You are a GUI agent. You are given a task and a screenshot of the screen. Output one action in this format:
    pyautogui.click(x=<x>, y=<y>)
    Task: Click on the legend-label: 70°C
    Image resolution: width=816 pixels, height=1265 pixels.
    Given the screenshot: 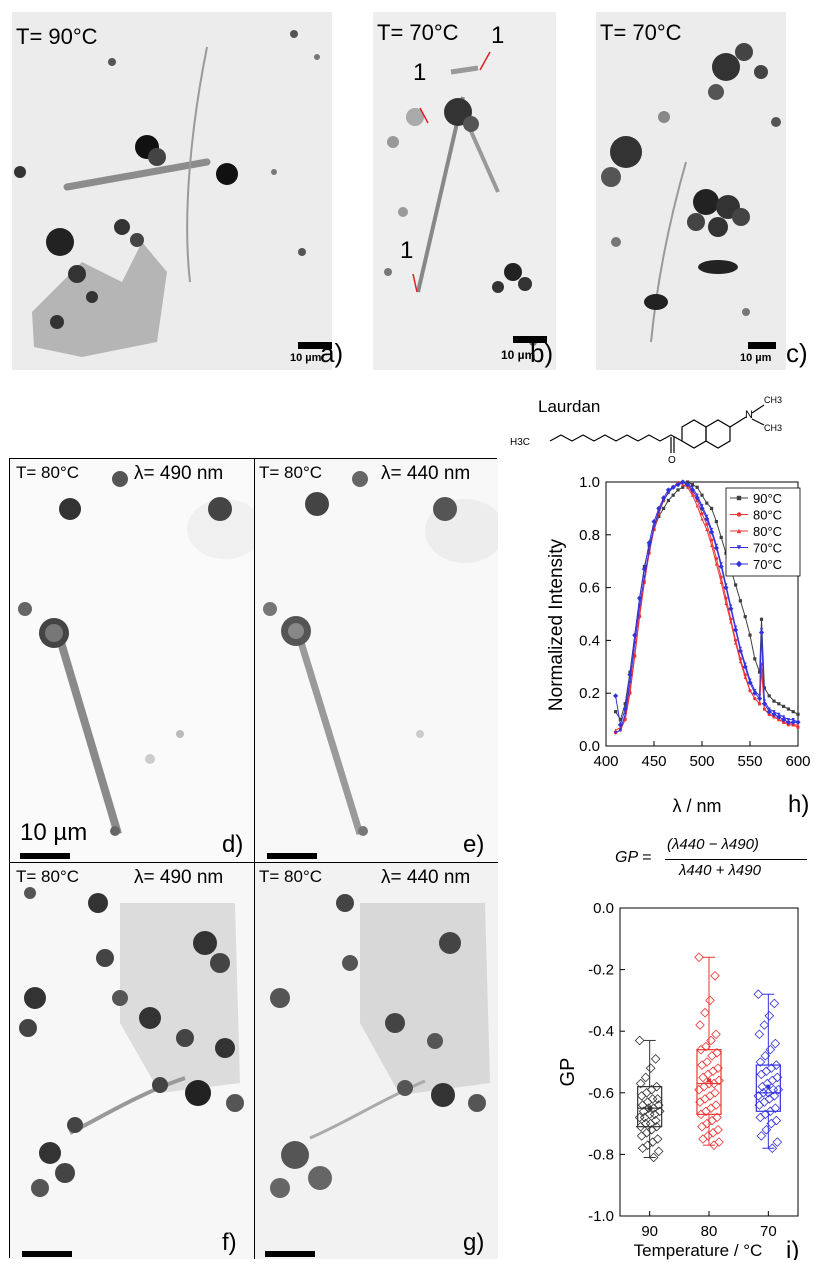 What is the action you would take?
    pyautogui.click(x=767, y=564)
    